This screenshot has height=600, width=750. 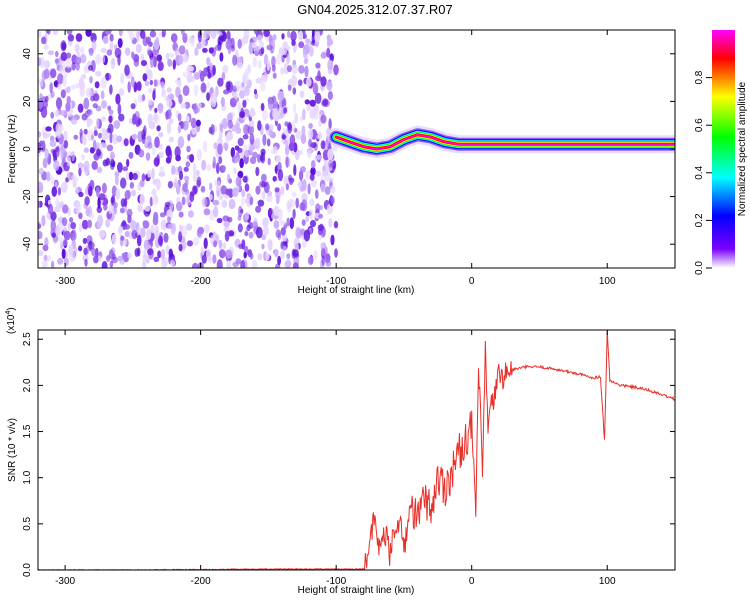 I want to click on colorbar-ticks: 0.0 0.2 0.4 0.6 0.8, so click(x=703, y=172).